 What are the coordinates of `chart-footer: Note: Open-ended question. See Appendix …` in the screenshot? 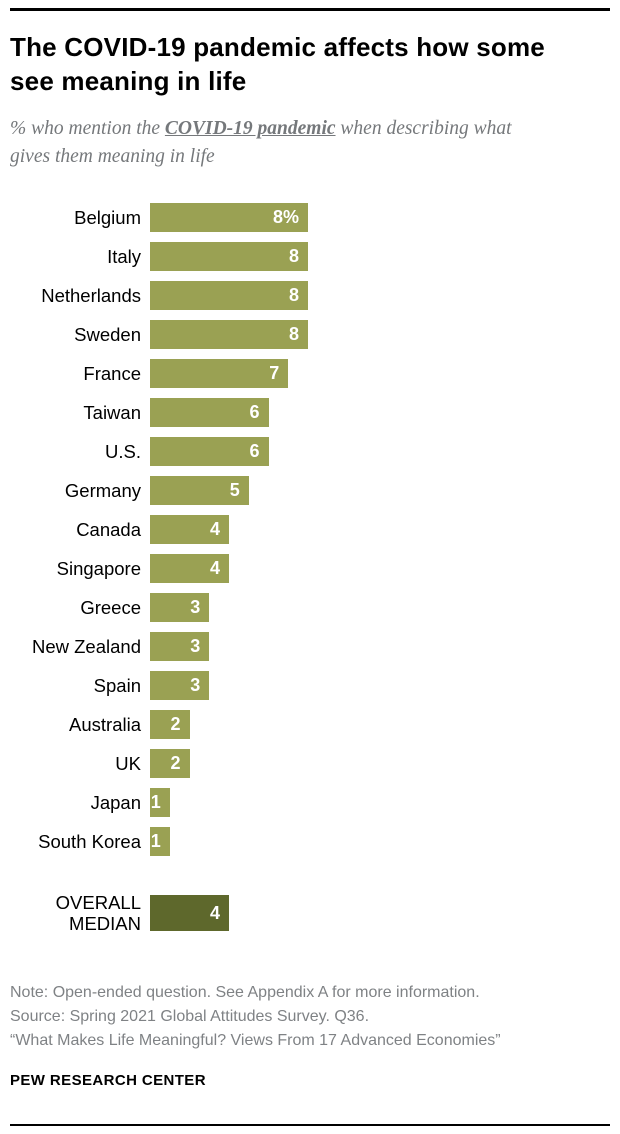 It's located at (310, 1035).